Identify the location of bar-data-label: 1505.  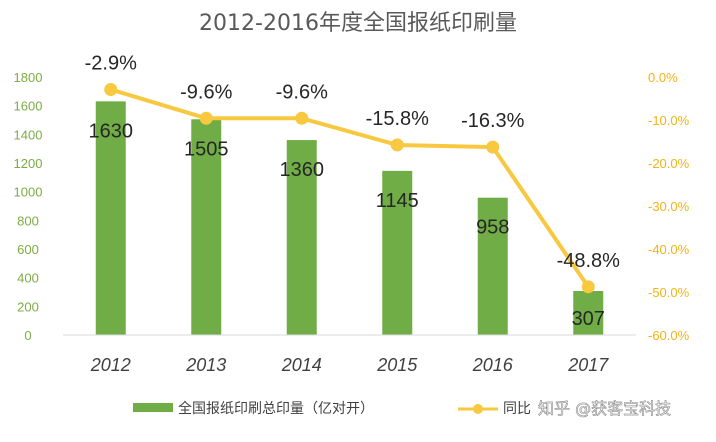
(206, 149).